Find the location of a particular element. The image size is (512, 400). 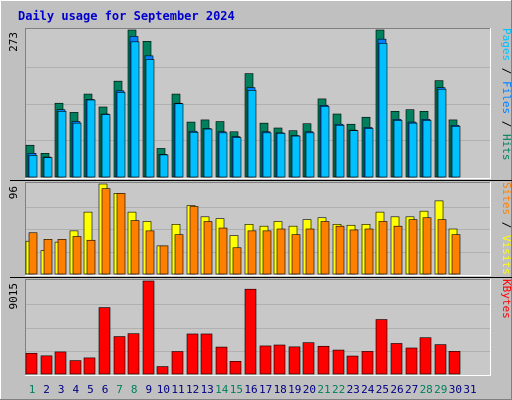

visits-side-label: Sites / Visits is located at coordinates (506, 228).